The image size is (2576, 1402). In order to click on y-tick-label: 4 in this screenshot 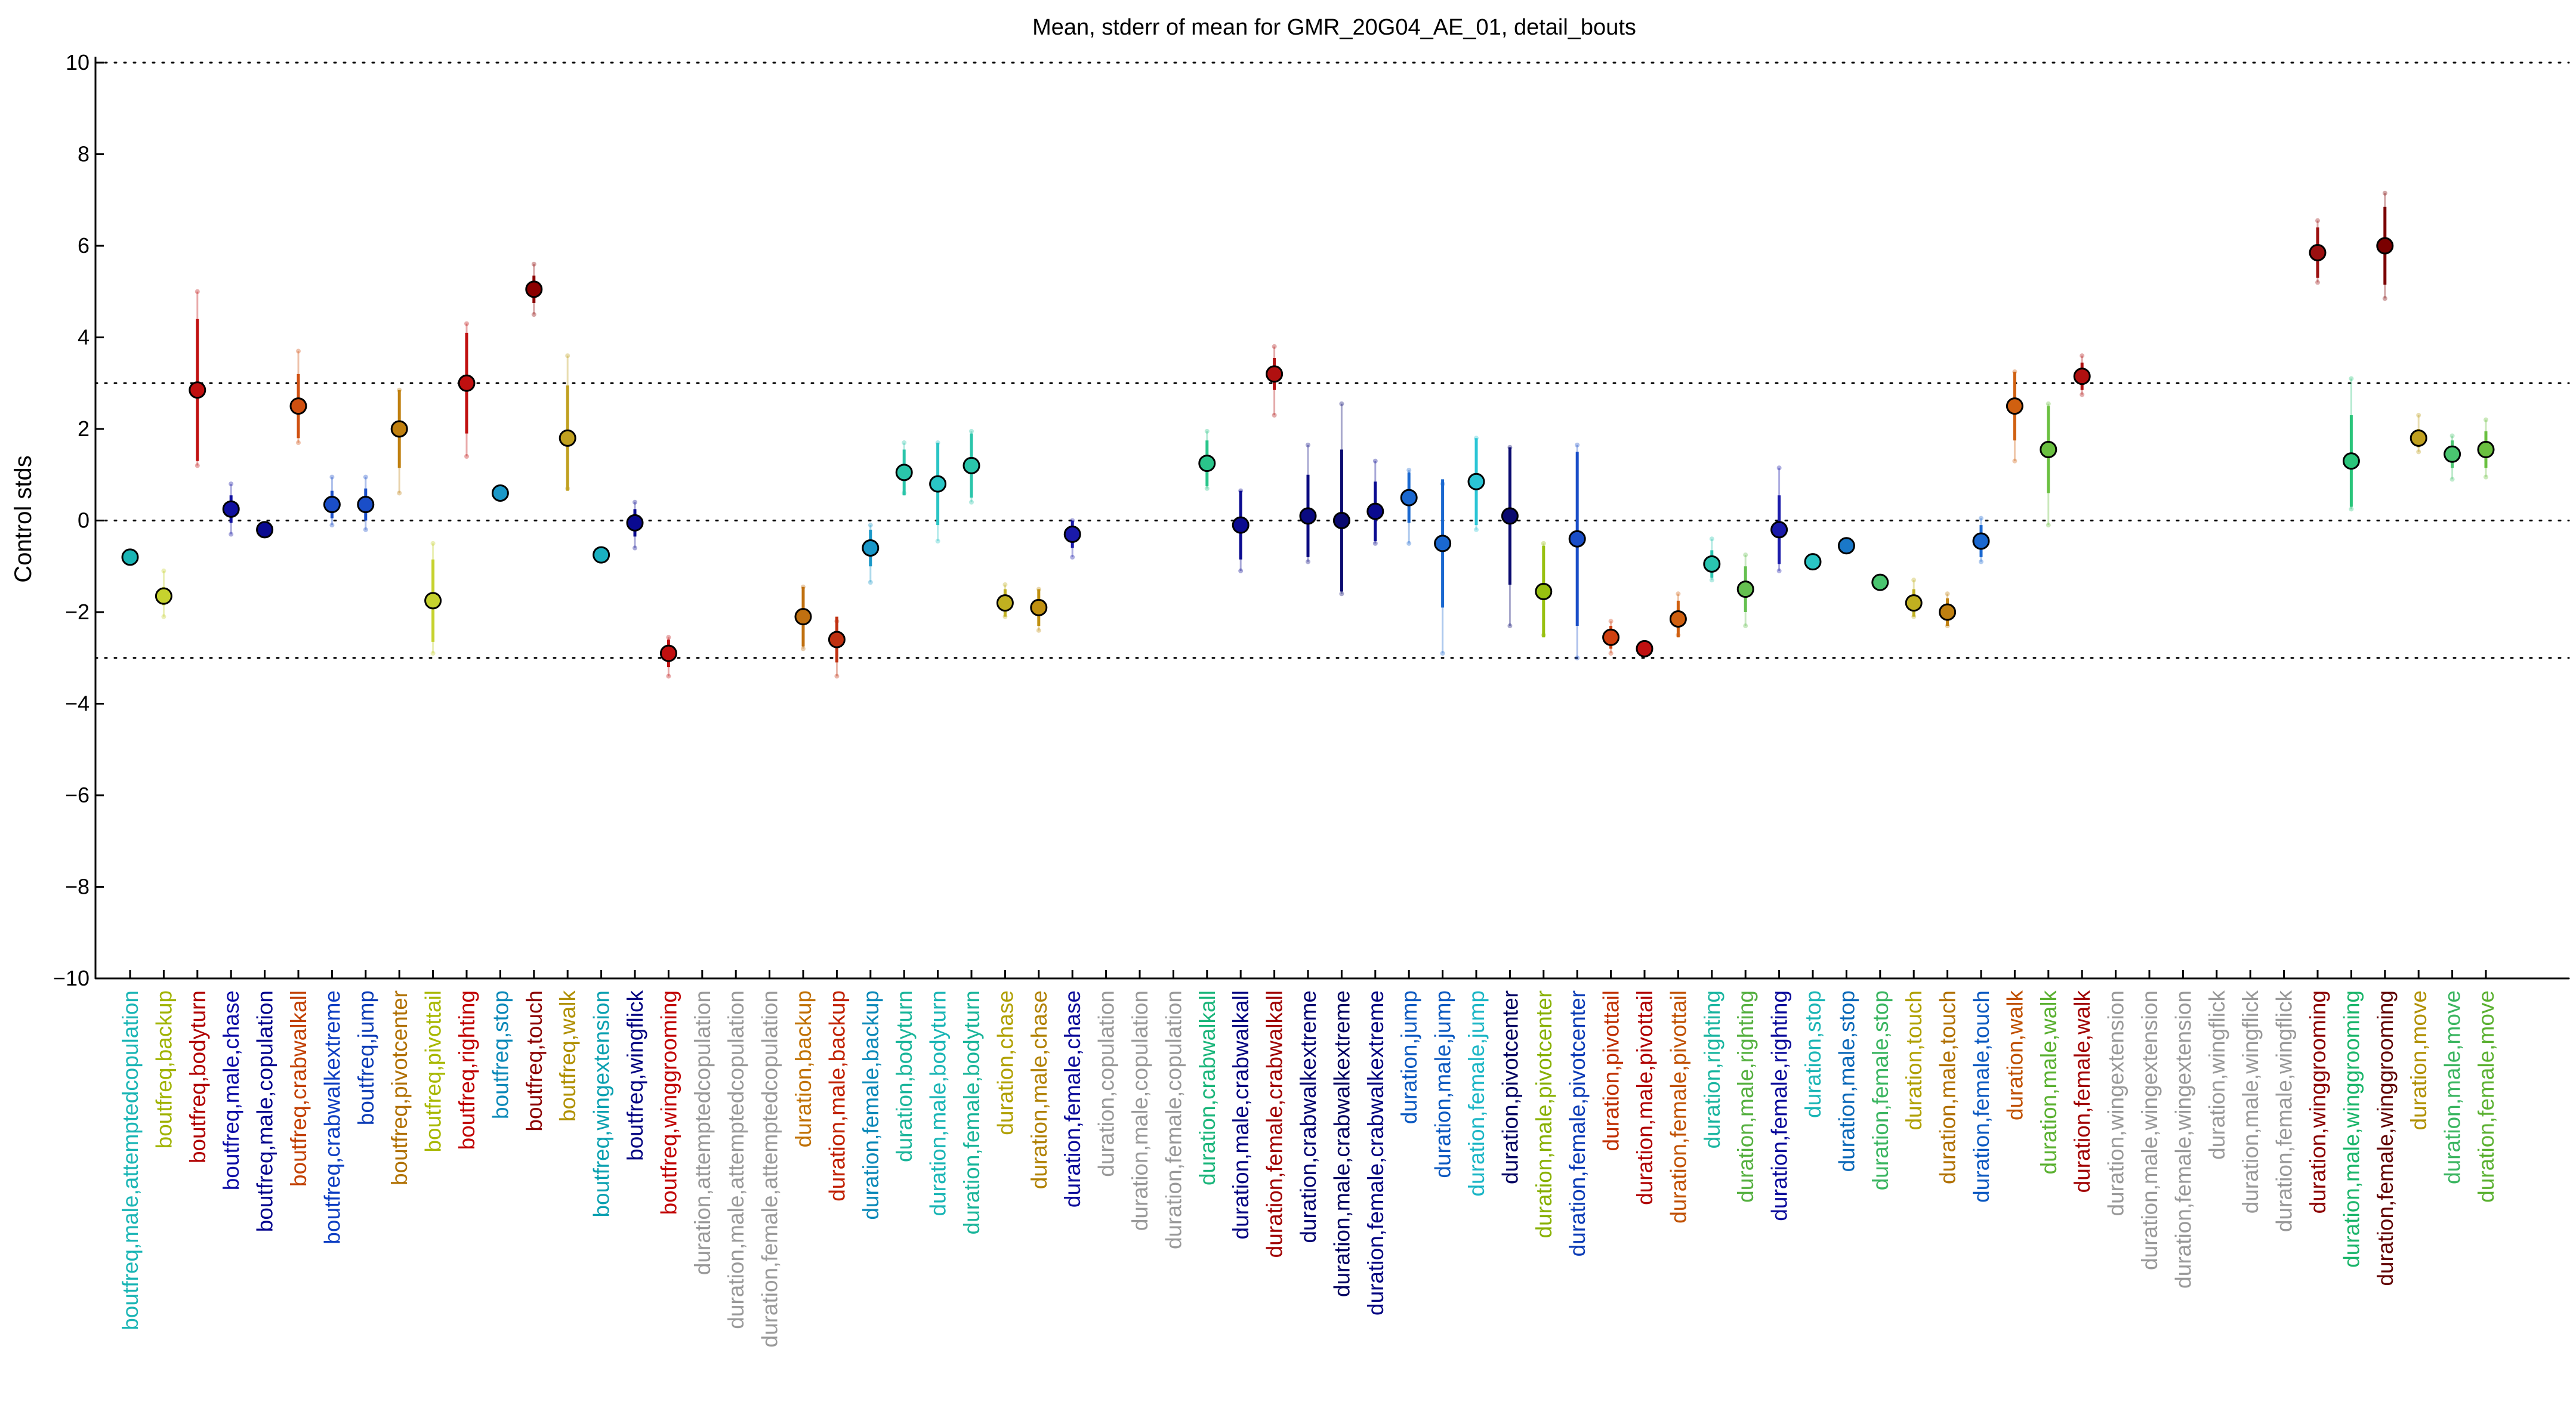, I will do `click(84, 338)`.